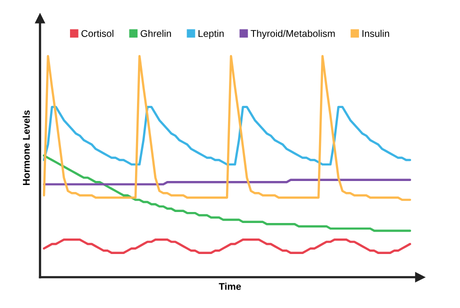  What do you see at coordinates (26, 148) in the screenshot?
I see `y-axis-title: Hormone Levels` at bounding box center [26, 148].